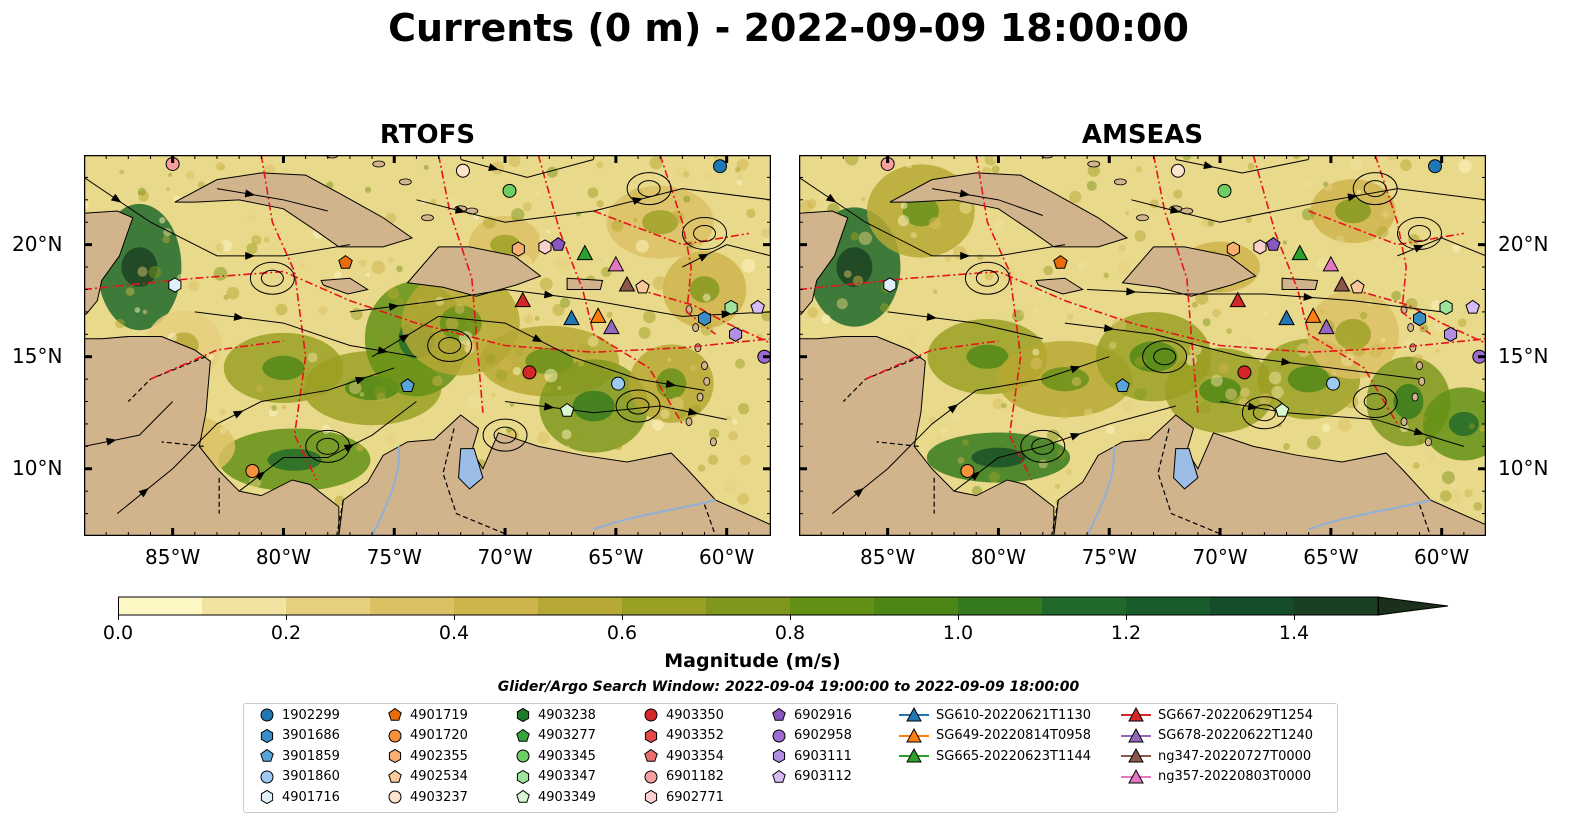  What do you see at coordinates (439, 776) in the screenshot?
I see `legend-label: 4902534` at bounding box center [439, 776].